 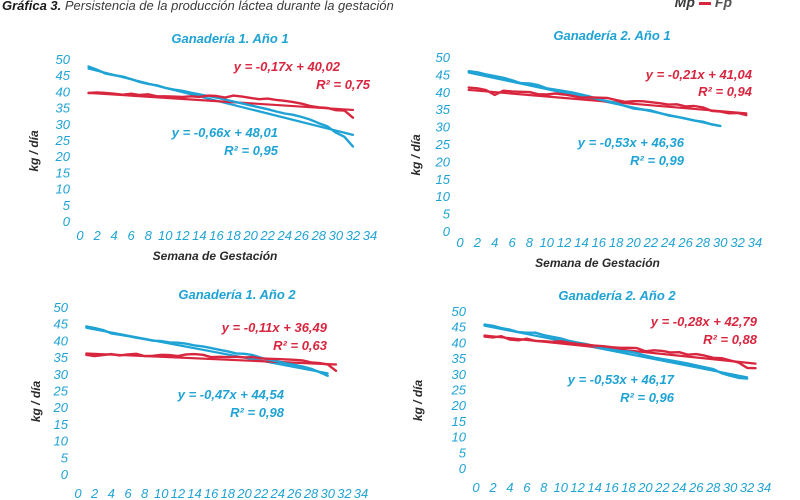 I want to click on fp-equation: y = -0,11x + 36,49, so click(x=274, y=327).